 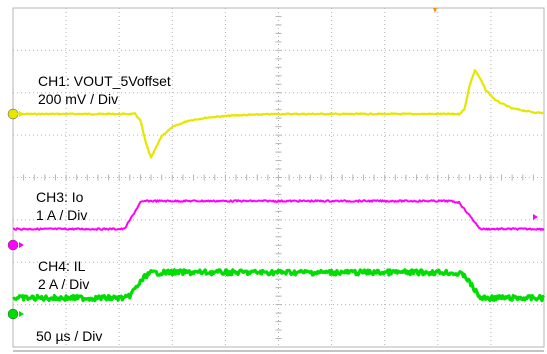 What do you see at coordinates (21, 245) in the screenshot?
I see `ch3-ground-marker-arrow` at bounding box center [21, 245].